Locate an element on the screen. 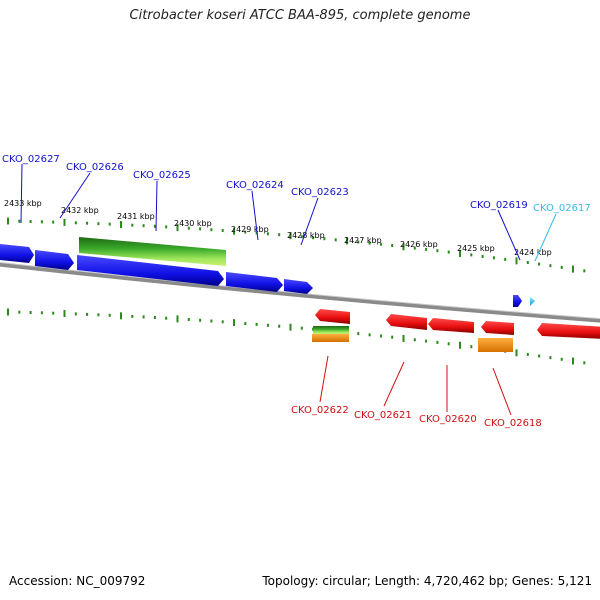  scale-label: 2430 kbp is located at coordinates (193, 223).